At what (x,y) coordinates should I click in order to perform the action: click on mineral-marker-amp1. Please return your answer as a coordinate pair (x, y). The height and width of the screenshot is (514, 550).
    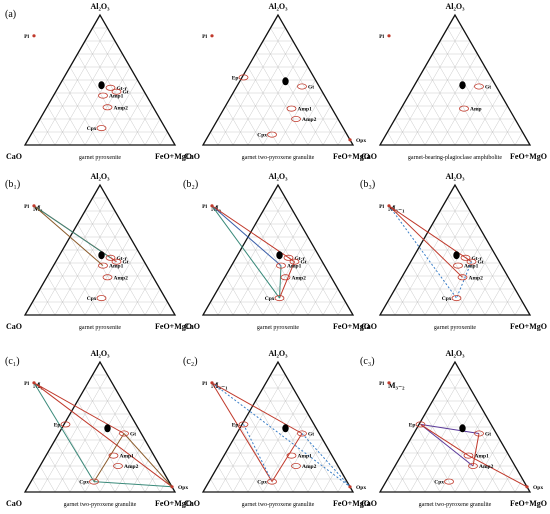
    Looking at the image, I should click on (291, 455).